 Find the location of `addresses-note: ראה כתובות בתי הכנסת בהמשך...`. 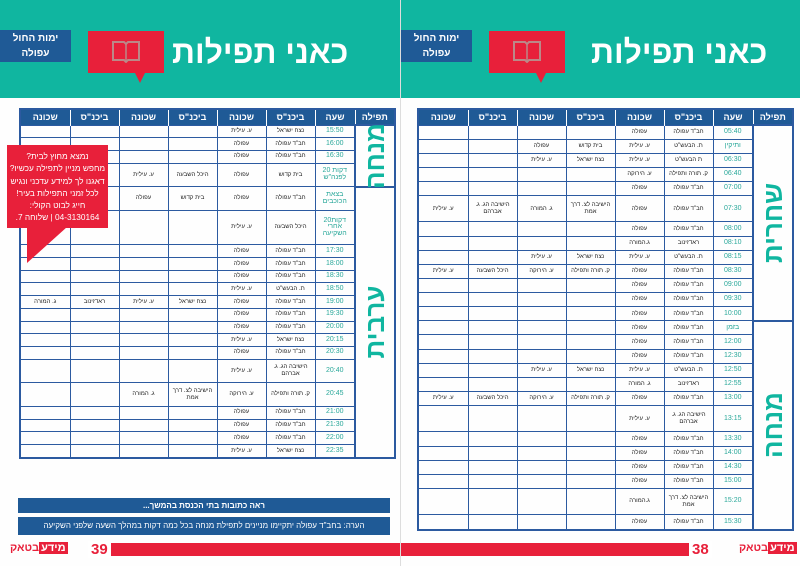

addresses-note: ראה כתובות בתי הכנסת בהמשך... is located at coordinates (204, 505).